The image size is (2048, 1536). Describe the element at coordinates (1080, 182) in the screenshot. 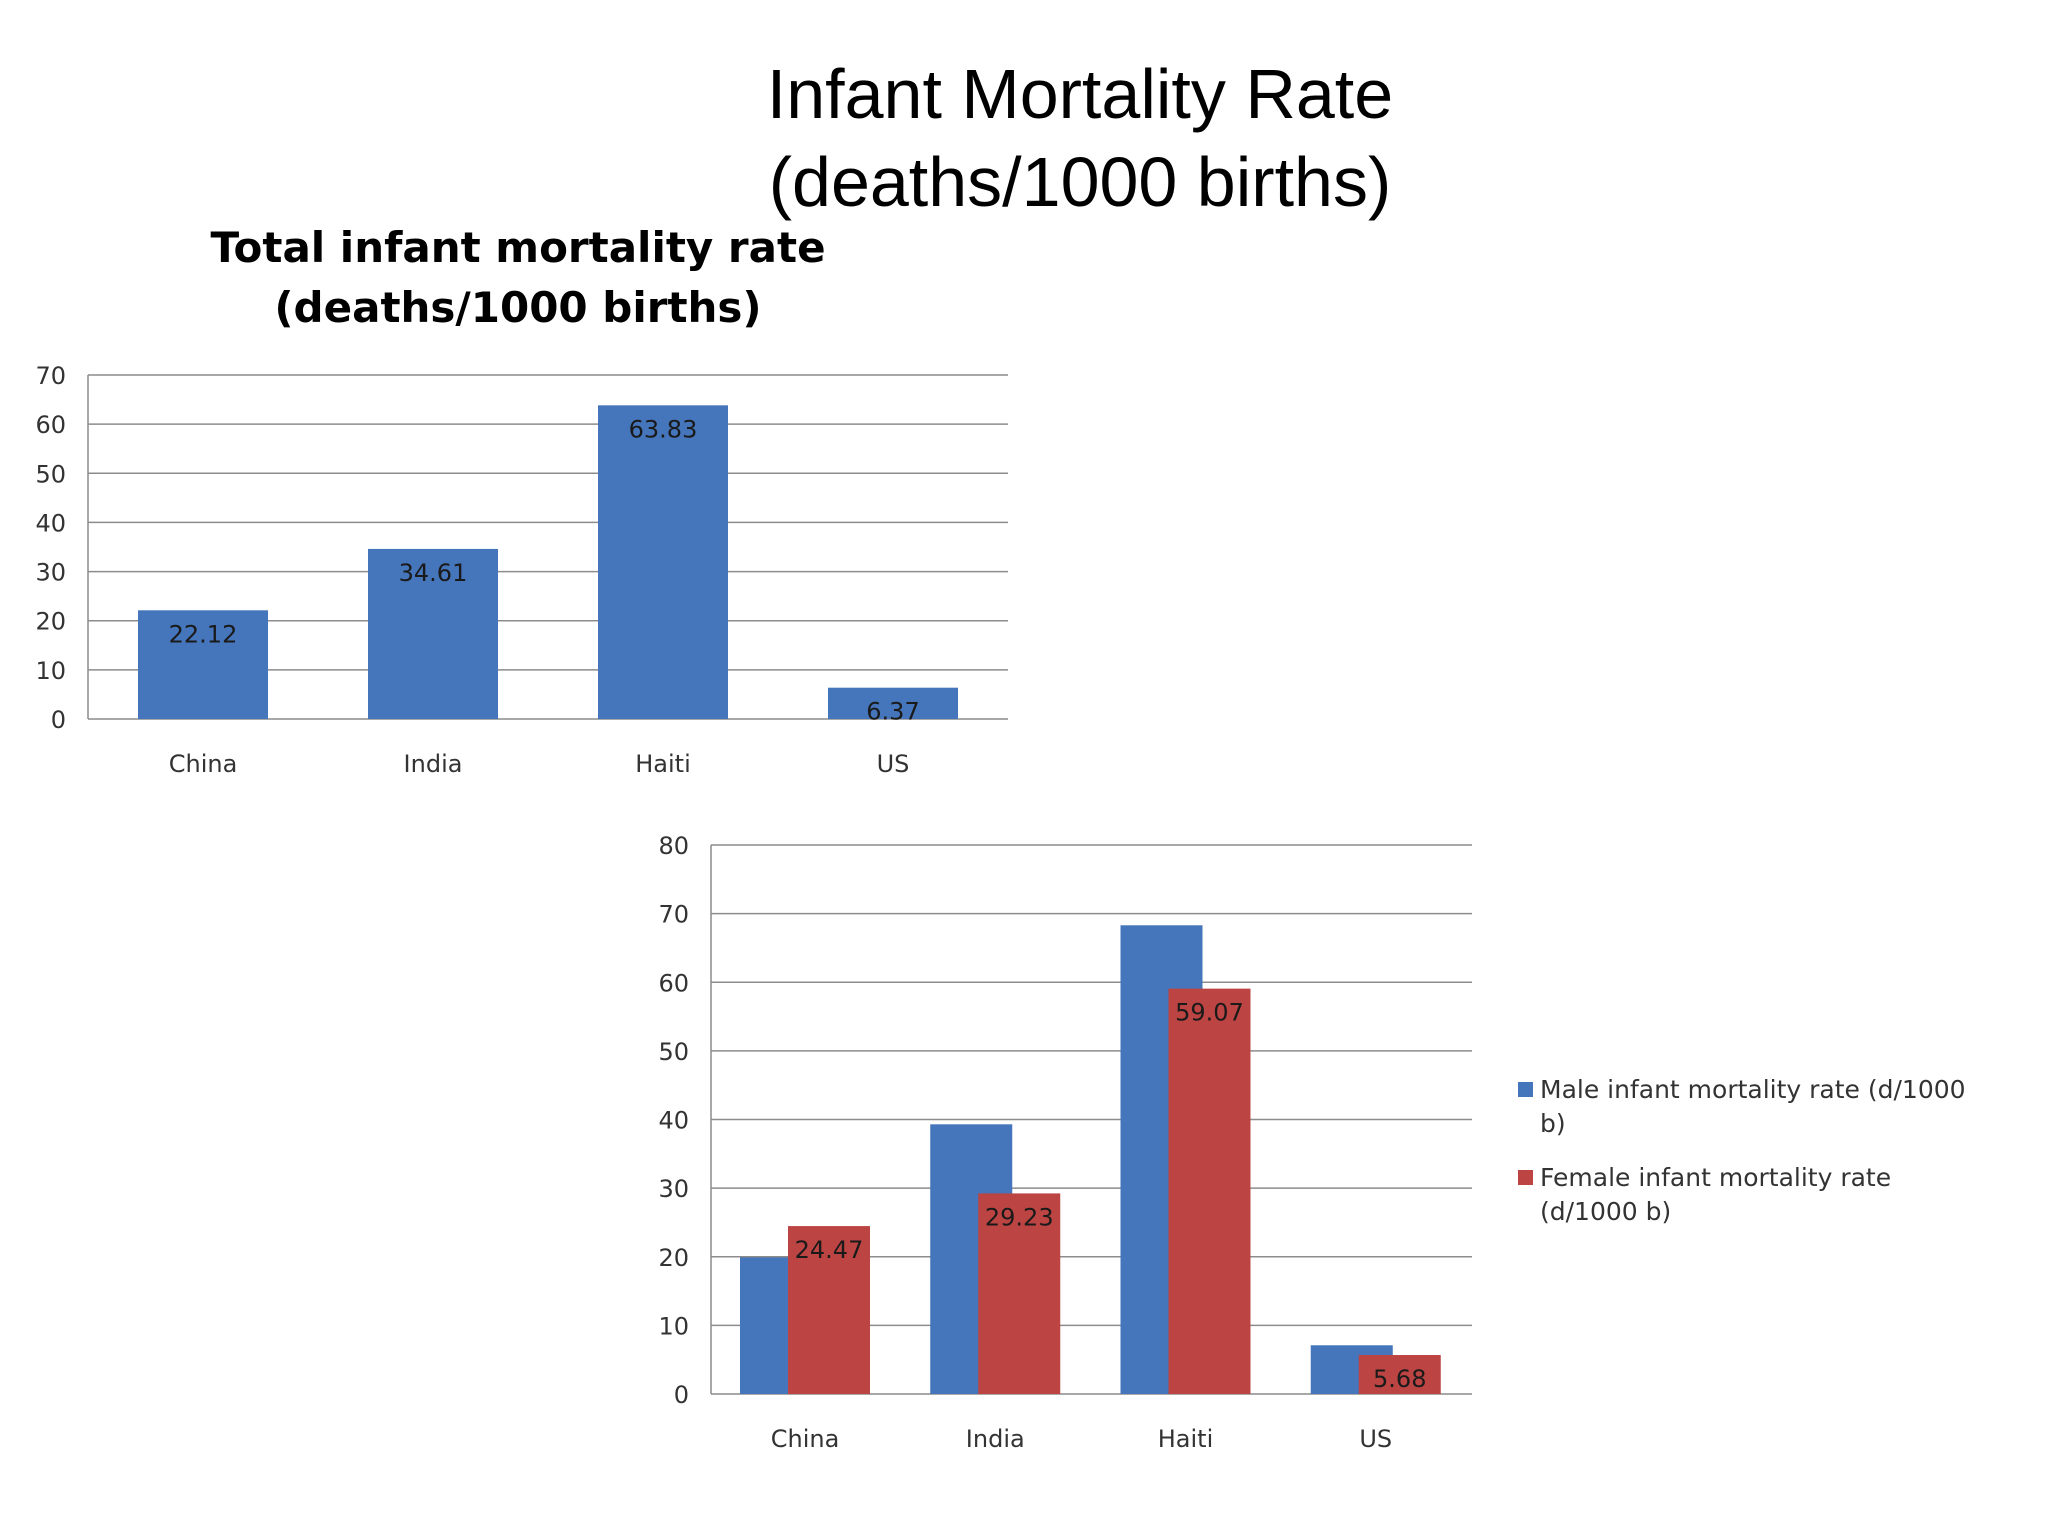

I see `slide-title-line2: (deaths/1000 births)` at that location.